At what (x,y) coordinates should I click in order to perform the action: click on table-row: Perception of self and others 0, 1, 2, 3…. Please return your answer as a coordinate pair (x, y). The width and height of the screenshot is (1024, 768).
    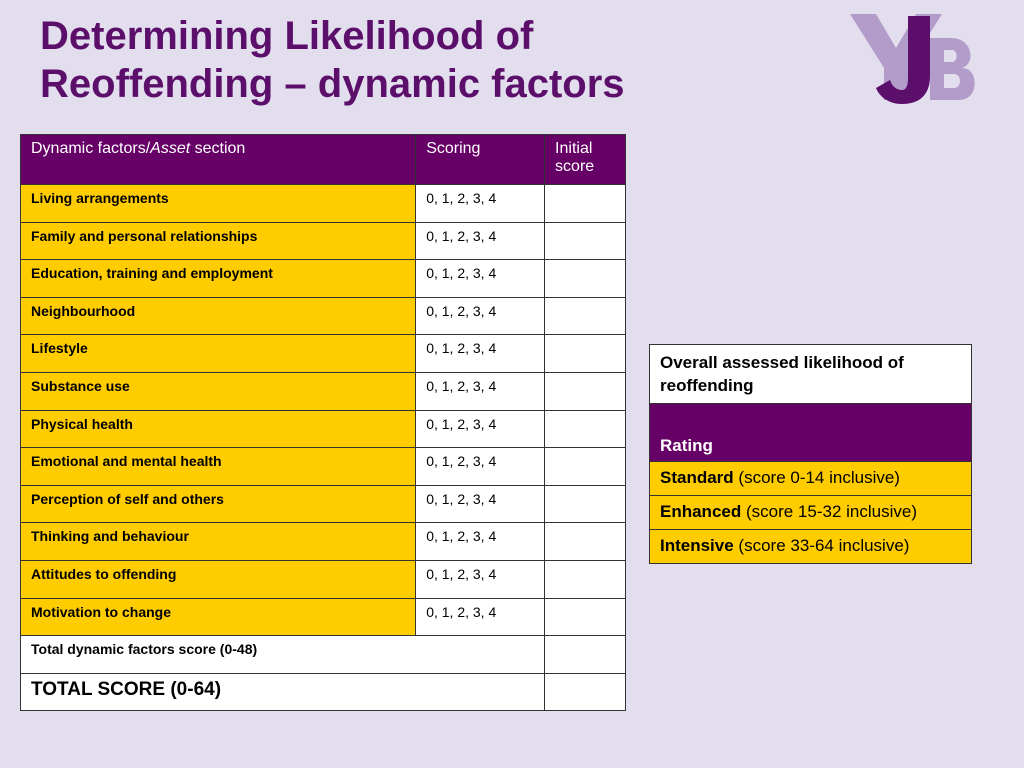
    Looking at the image, I should click on (322, 504).